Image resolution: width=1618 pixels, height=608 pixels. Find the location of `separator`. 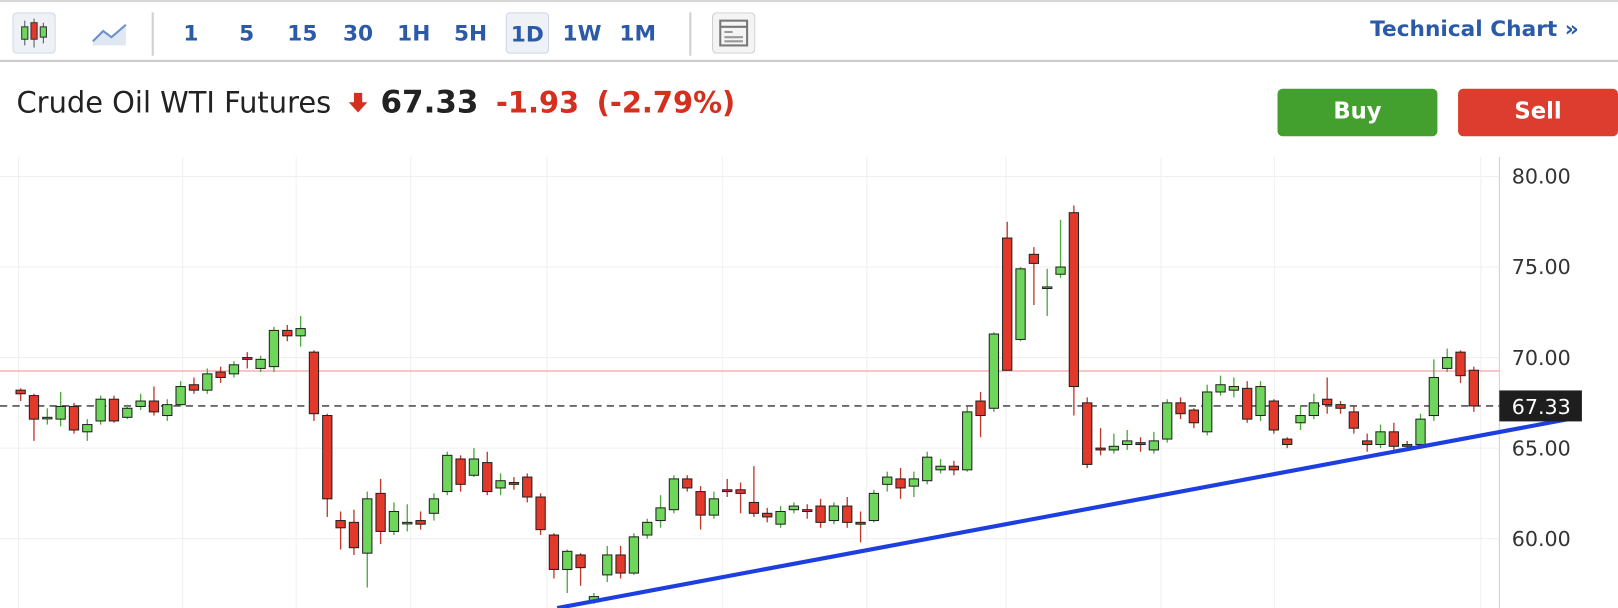

separator is located at coordinates (690, 34).